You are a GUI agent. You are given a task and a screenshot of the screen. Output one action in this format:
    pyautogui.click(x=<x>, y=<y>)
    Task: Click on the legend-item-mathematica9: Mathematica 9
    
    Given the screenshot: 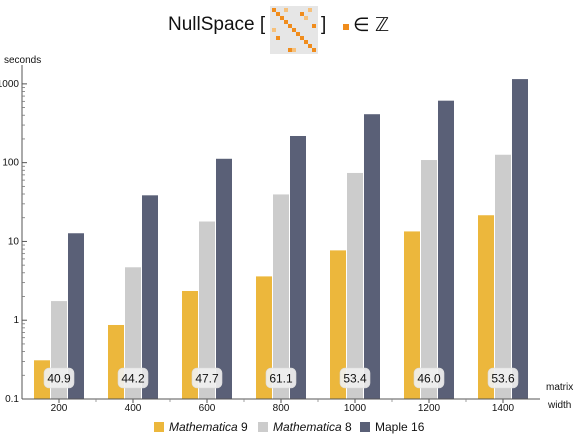 What is the action you would take?
    pyautogui.click(x=201, y=427)
    